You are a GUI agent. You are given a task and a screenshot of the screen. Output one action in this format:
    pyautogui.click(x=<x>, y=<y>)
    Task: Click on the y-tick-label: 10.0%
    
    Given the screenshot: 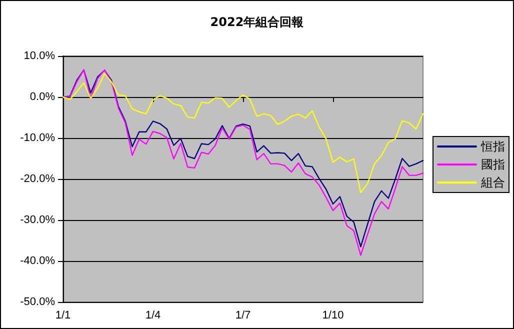 What is the action you would take?
    pyautogui.click(x=40, y=56)
    